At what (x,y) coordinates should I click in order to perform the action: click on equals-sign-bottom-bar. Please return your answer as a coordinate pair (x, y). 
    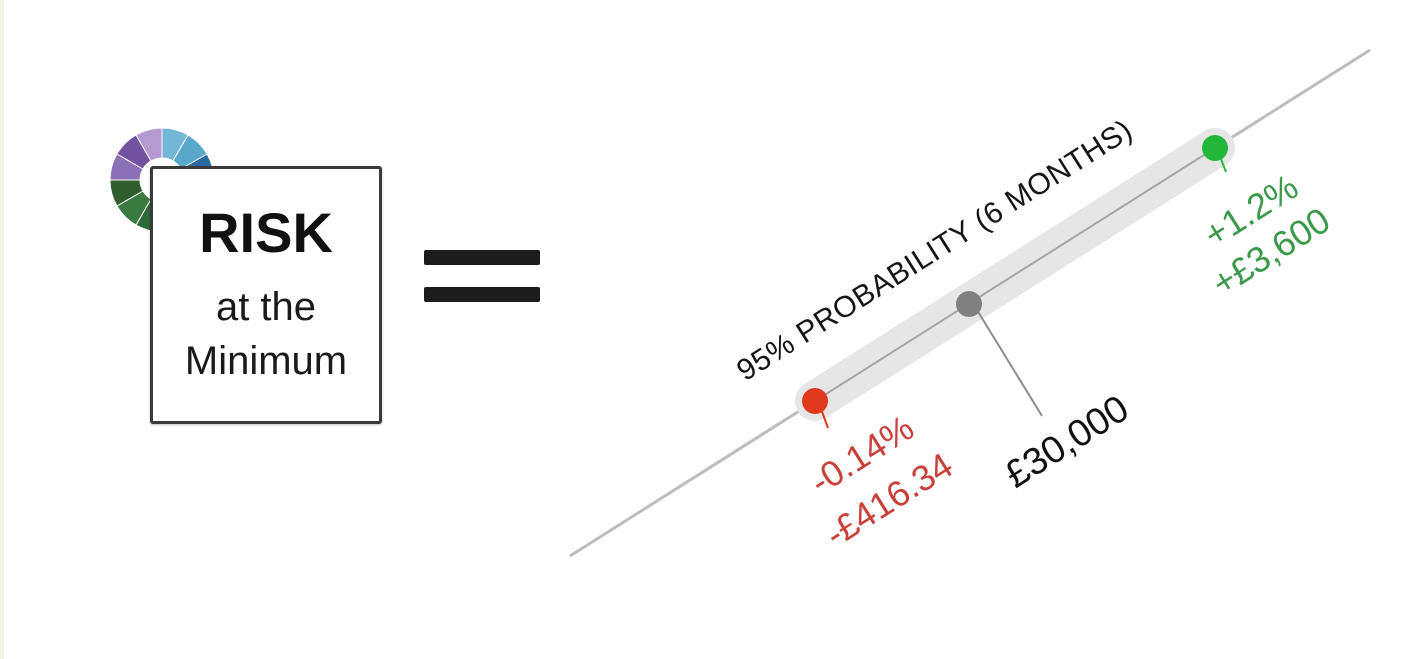
    Looking at the image, I should click on (482, 294).